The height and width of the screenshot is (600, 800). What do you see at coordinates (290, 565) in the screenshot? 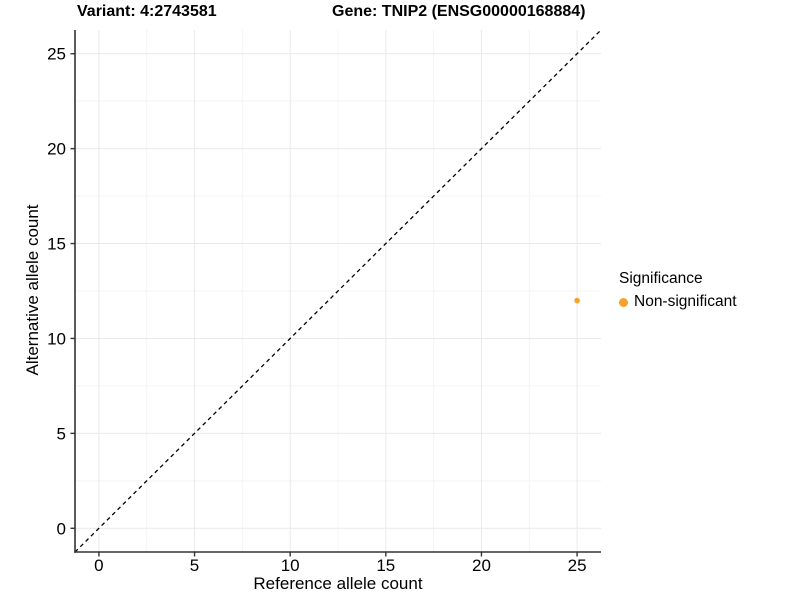
I see `x-tick-label: 10` at bounding box center [290, 565].